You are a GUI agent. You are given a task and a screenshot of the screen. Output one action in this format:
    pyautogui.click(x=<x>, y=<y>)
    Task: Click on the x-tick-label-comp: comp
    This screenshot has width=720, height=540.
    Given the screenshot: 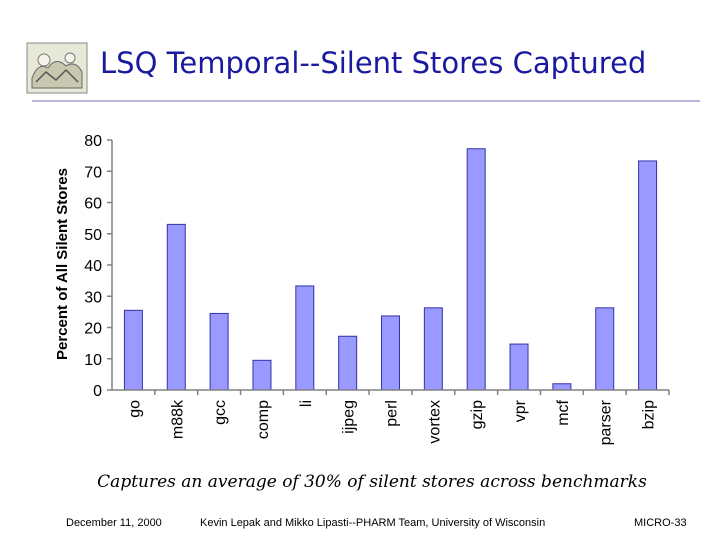 What is the action you would take?
    pyautogui.click(x=263, y=419)
    